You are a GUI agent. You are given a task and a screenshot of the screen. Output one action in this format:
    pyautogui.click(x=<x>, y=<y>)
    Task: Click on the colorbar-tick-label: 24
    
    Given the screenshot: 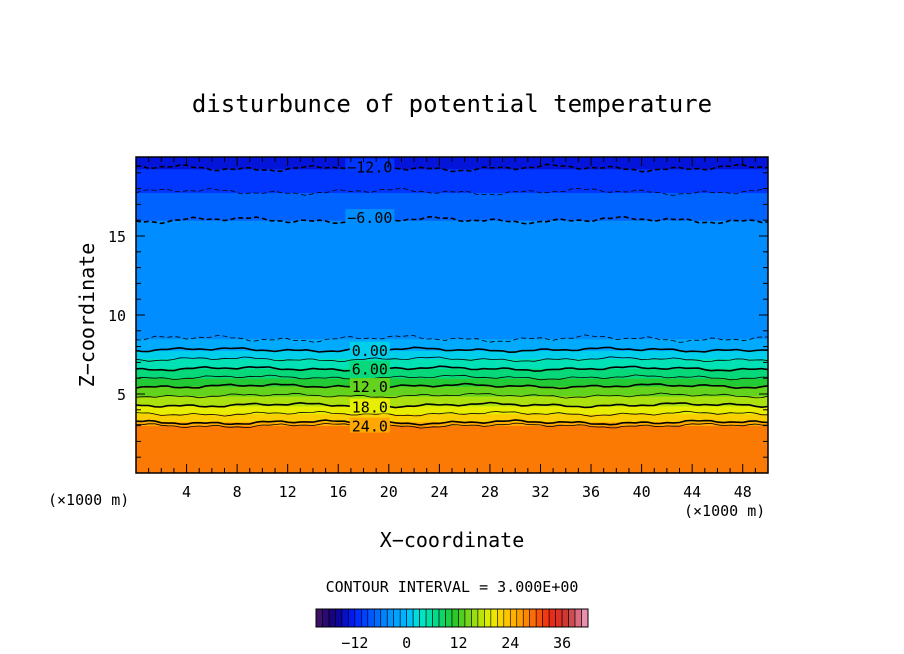 What is the action you would take?
    pyautogui.click(x=510, y=643)
    